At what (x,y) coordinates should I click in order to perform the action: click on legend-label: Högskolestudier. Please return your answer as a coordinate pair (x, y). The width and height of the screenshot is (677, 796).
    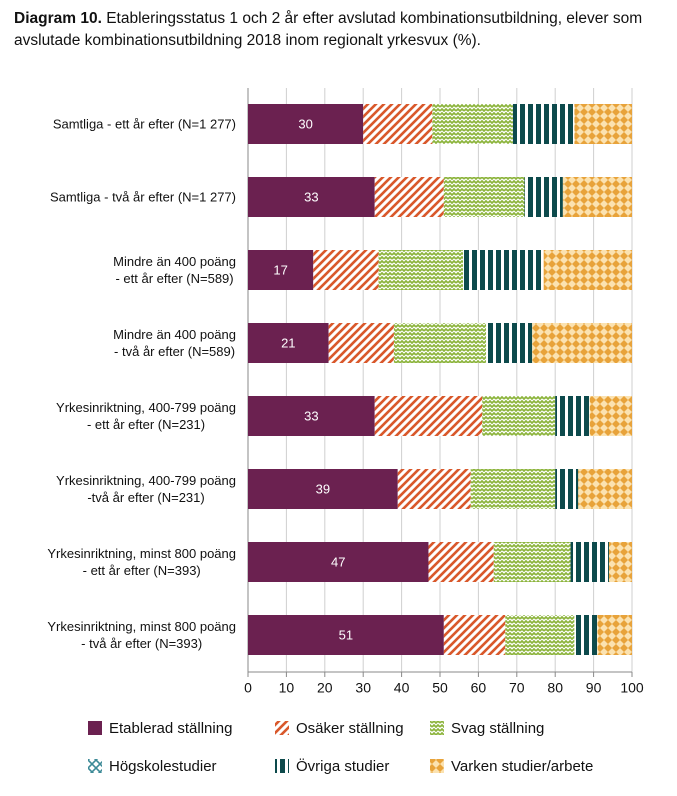
    Looking at the image, I should click on (163, 766).